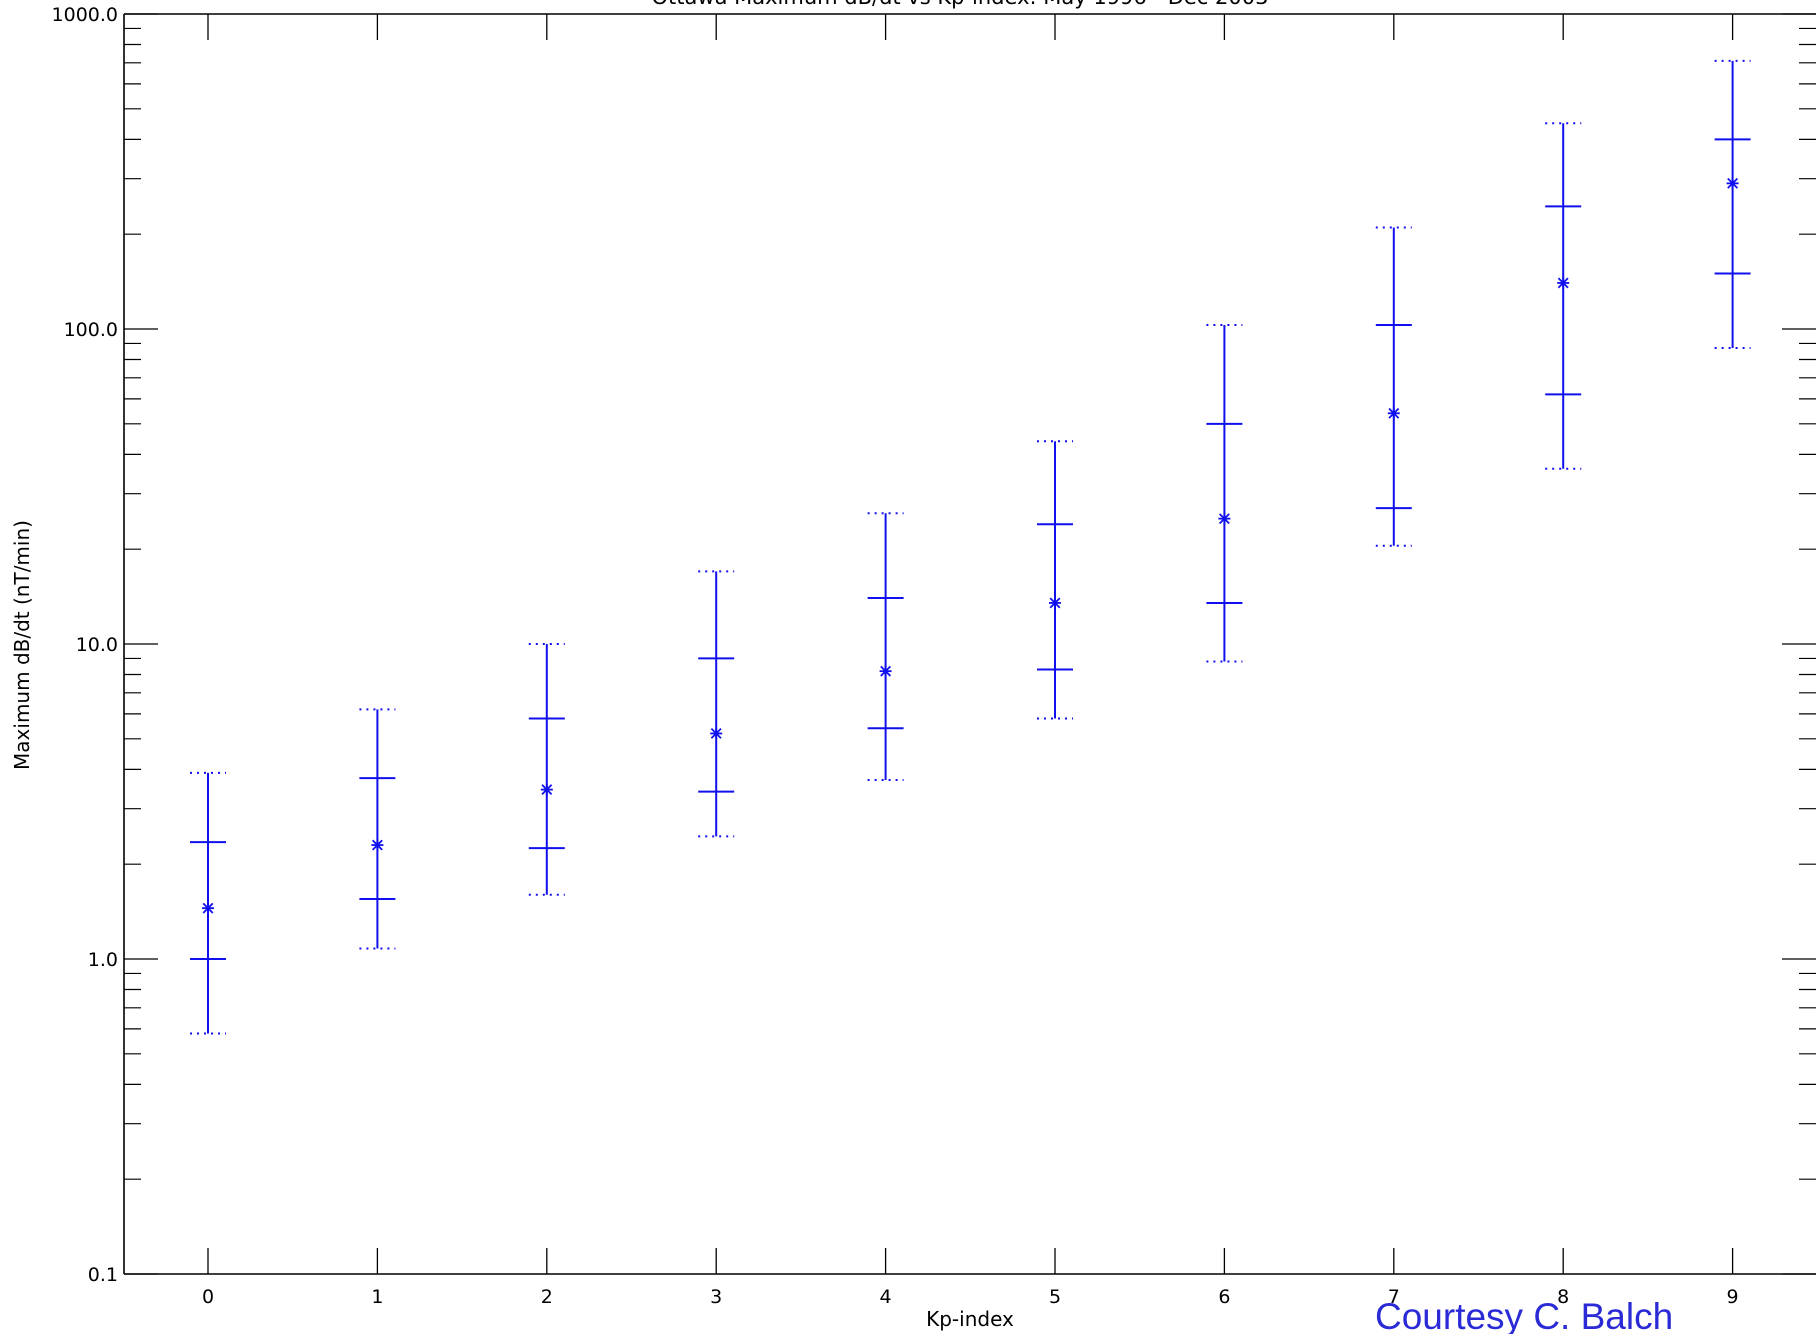 Image resolution: width=1816 pixels, height=1334 pixels. What do you see at coordinates (97, 645) in the screenshot?
I see `y-tick-label: 10.0` at bounding box center [97, 645].